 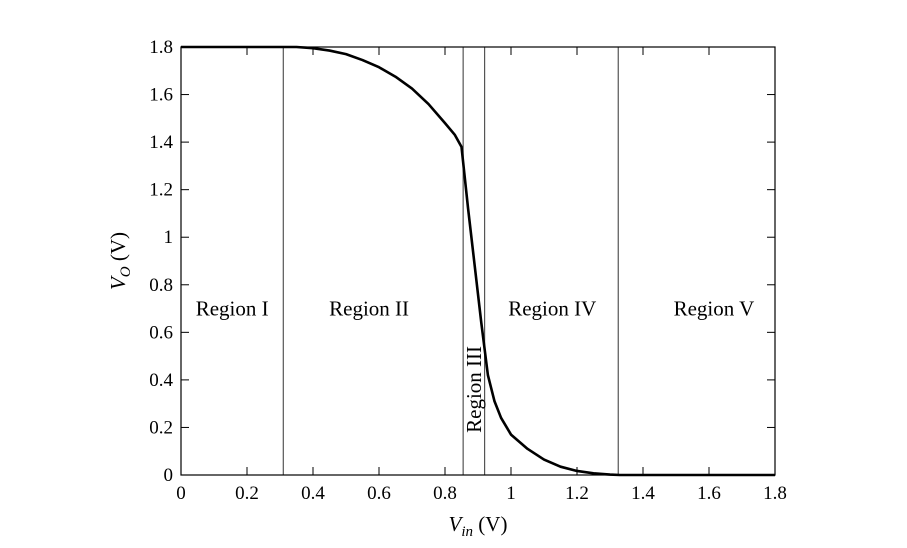 What do you see at coordinates (169, 475) in the screenshot?
I see `y-tick-label: 0` at bounding box center [169, 475].